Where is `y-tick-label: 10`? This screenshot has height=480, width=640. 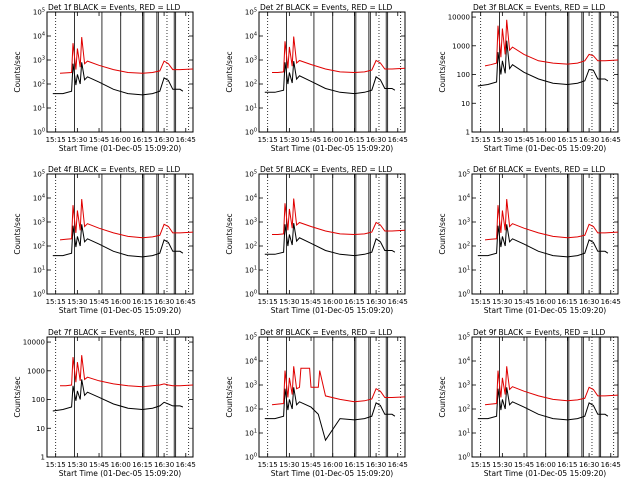 y-tick-label: 10 is located at coordinates (40, 429).